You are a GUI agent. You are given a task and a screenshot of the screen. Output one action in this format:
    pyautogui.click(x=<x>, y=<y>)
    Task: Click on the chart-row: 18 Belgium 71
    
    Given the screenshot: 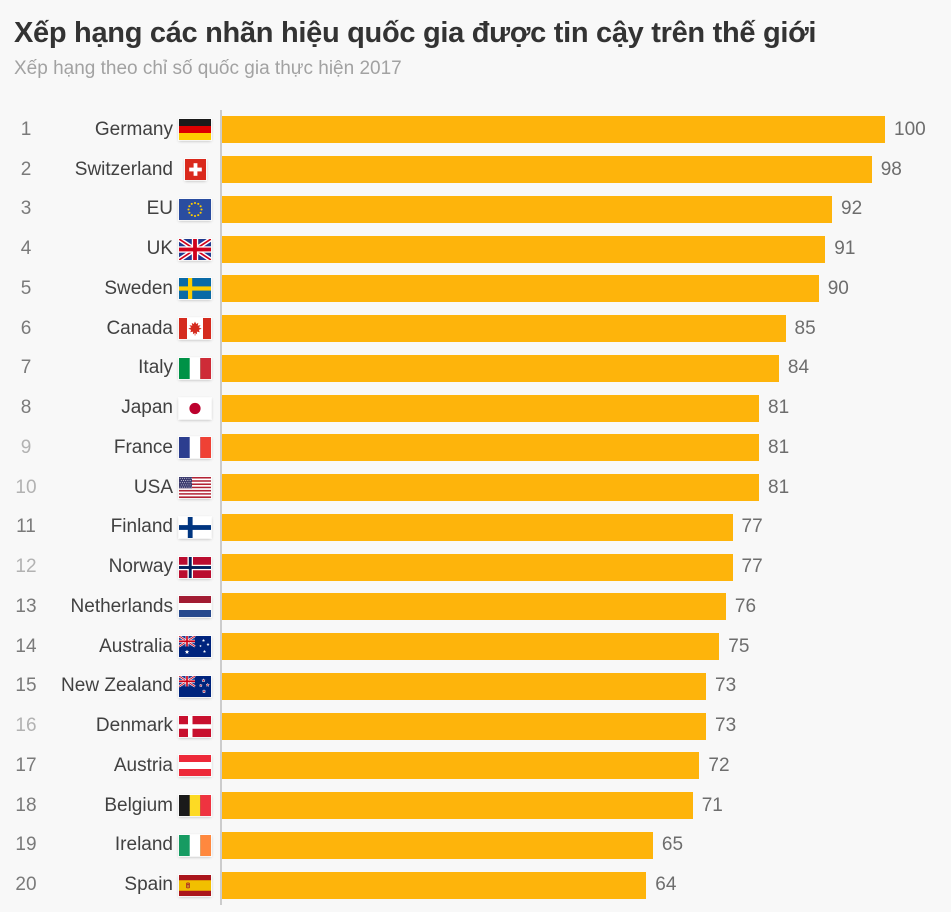 What is the action you would take?
    pyautogui.click(x=475, y=806)
    